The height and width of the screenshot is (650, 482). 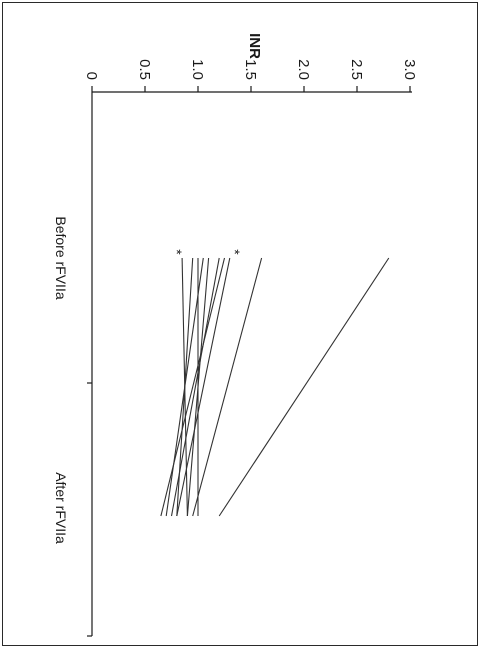 I want to click on y-tick-label: 2.0, so click(x=303, y=69).